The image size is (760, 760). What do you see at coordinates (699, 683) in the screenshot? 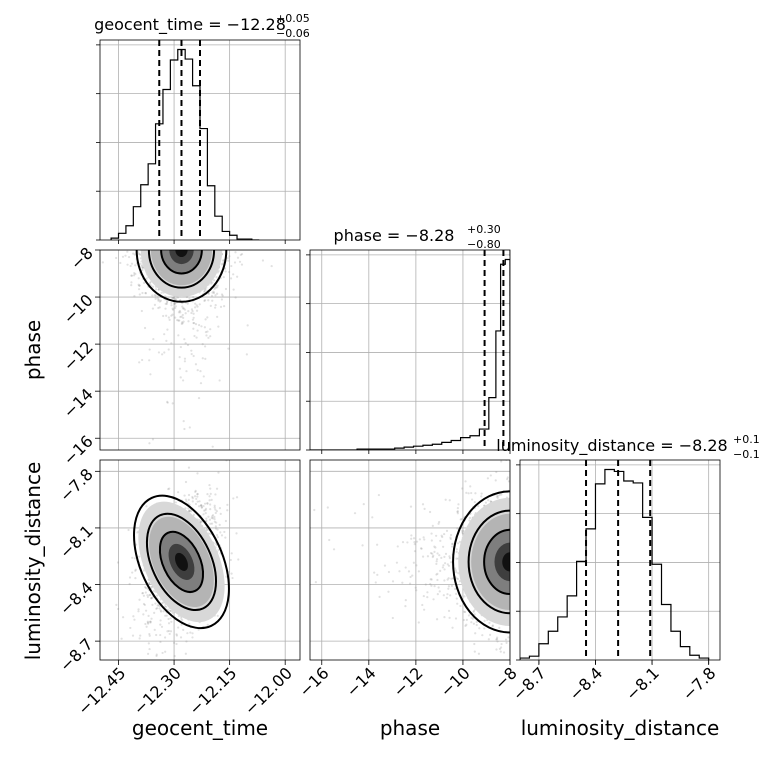
I see `xtick-label-luminosity-distance: −7.8` at bounding box center [699, 683].